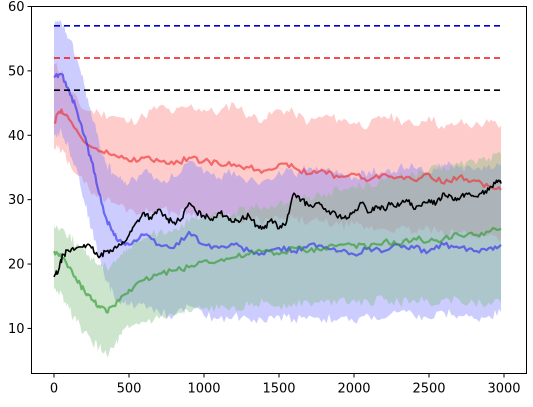 The image size is (533, 407). What do you see at coordinates (353, 389) in the screenshot?
I see `x-tick-label: 2000` at bounding box center [353, 389].